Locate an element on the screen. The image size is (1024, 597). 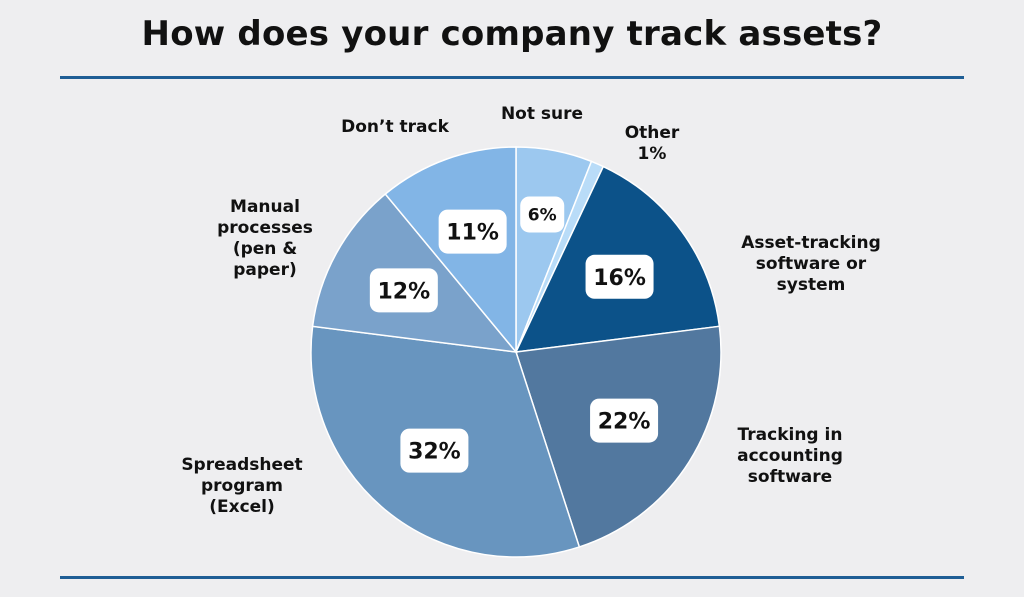
label-accounting: Tracking in accounting software is located at coordinates (790, 456).